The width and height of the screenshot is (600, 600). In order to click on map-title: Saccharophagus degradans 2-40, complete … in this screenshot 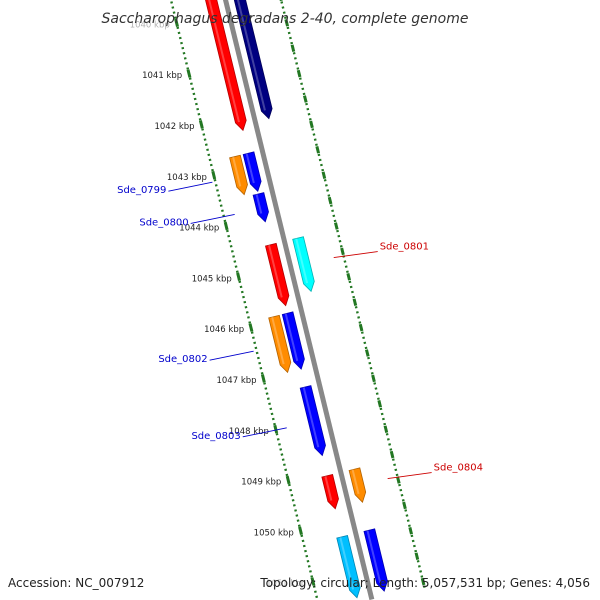, I will do `click(285, 19)`.